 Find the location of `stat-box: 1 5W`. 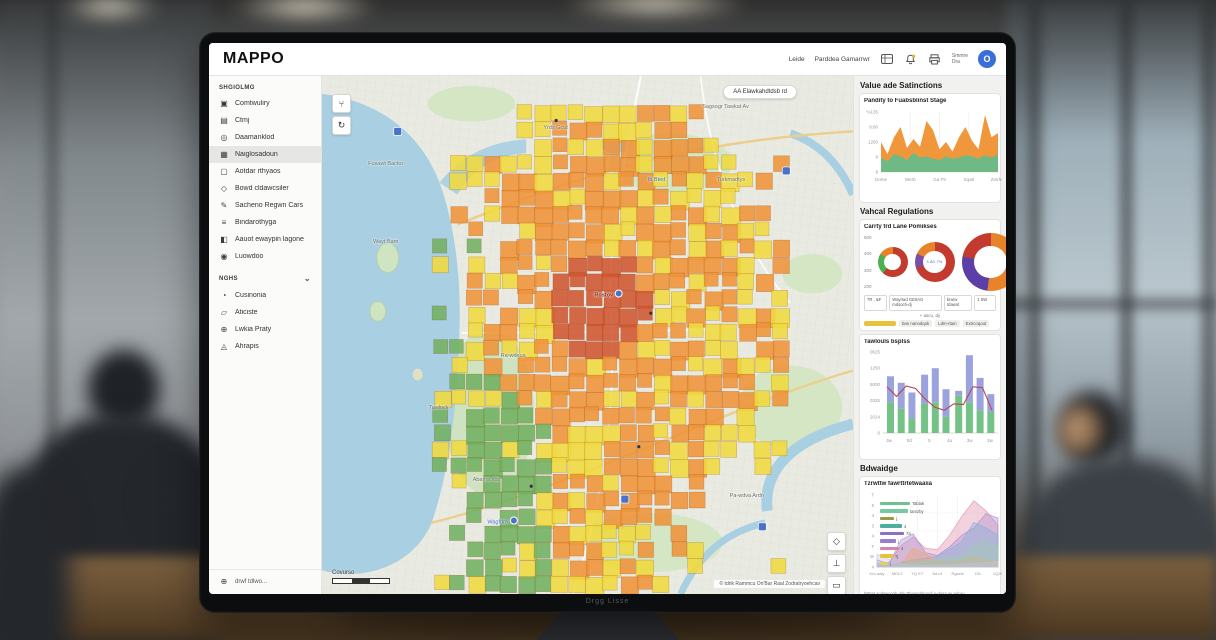

stat-box: 1 5W is located at coordinates (985, 303).